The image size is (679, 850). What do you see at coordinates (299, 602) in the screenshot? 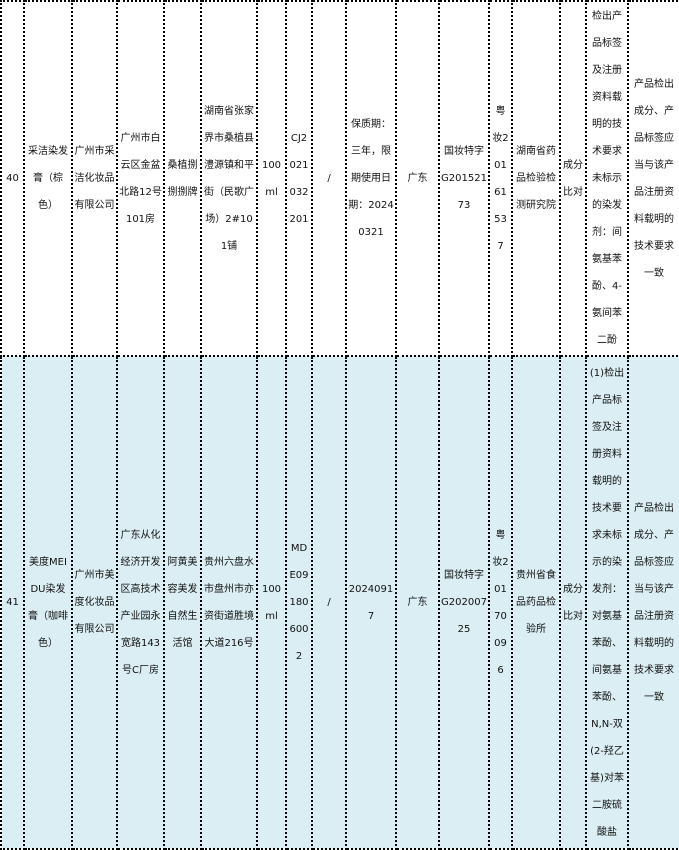
I see `cell-batch: MDE091806002` at bounding box center [299, 602].